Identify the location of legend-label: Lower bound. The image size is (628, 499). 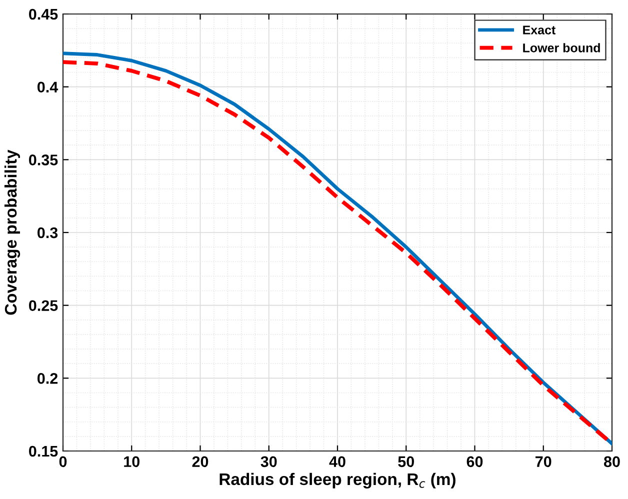
(561, 47).